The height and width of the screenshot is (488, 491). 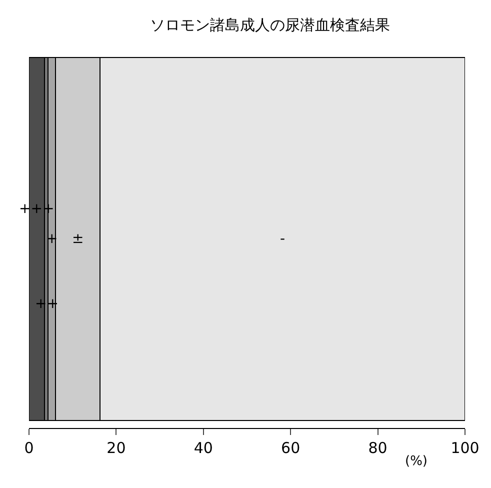 I want to click on x-tick-label: 100, so click(x=465, y=448).